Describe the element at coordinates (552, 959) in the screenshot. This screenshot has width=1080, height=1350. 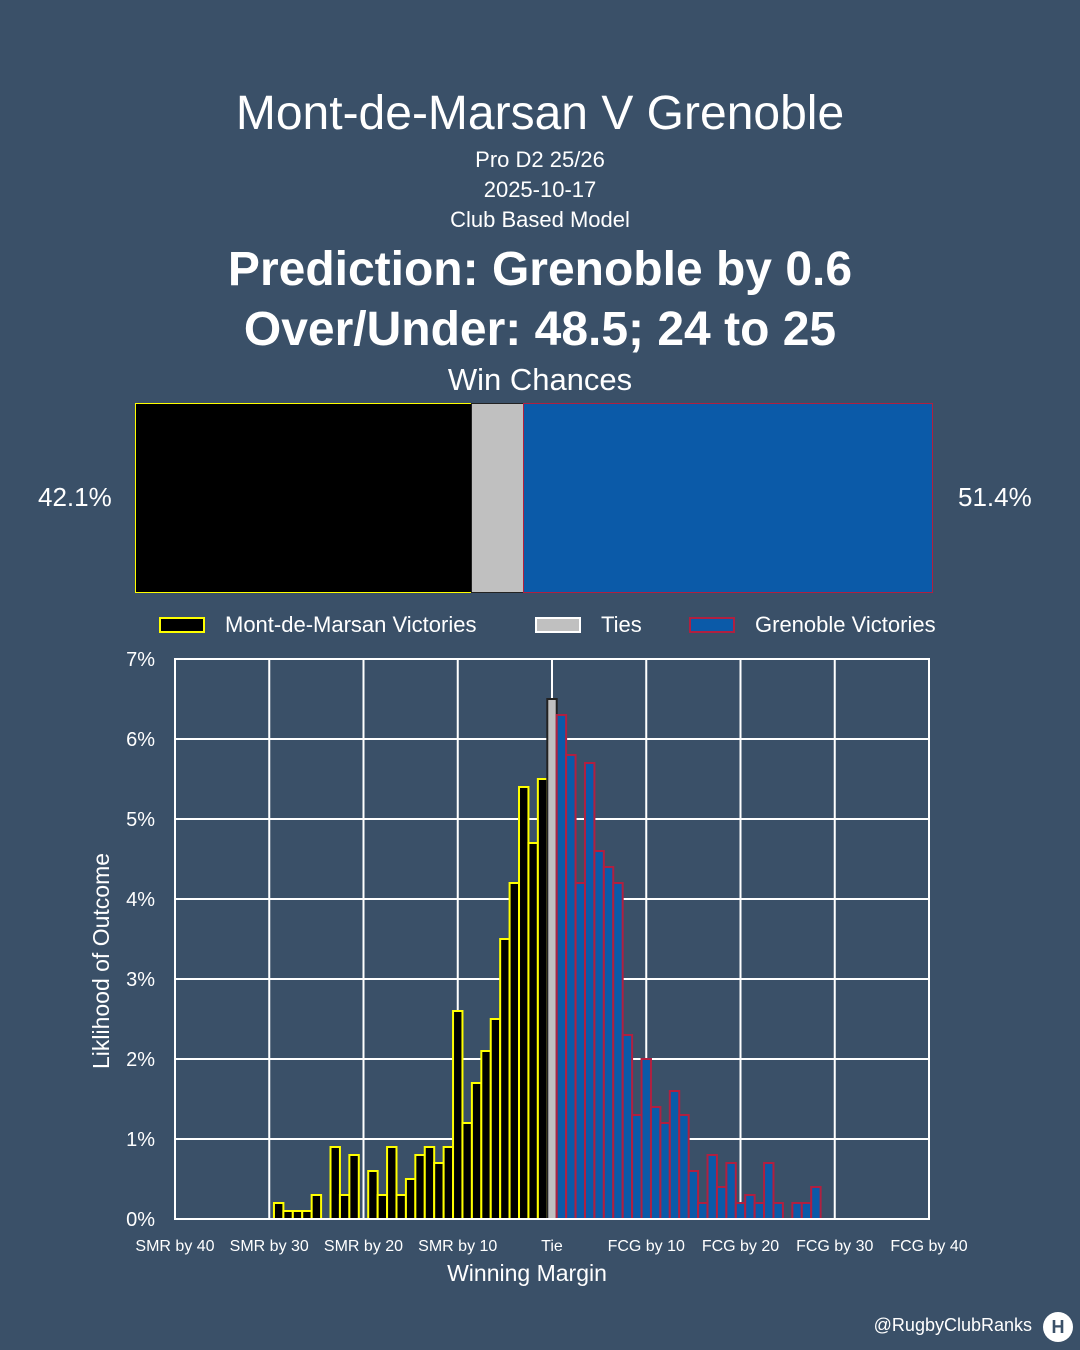
I see `bar-tie` at that location.